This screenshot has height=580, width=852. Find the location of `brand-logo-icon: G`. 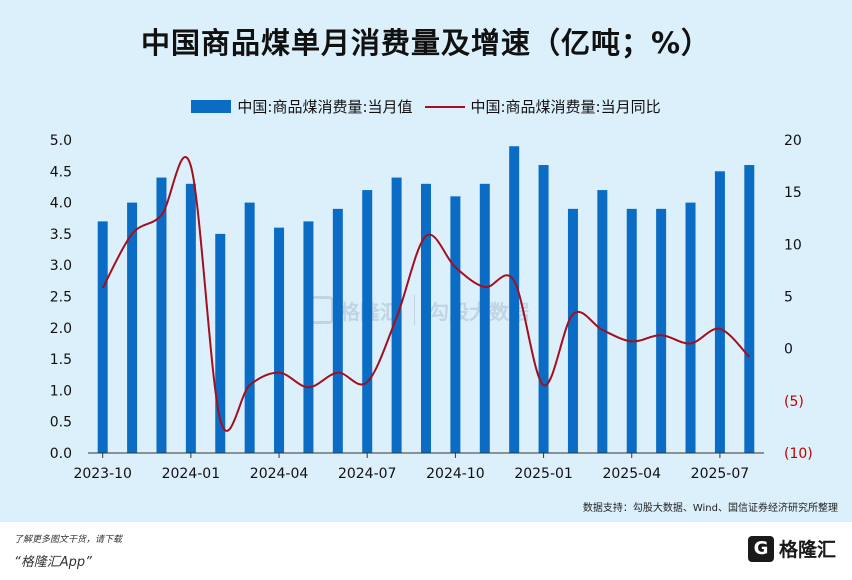

brand-logo-icon: G is located at coordinates (760, 548).